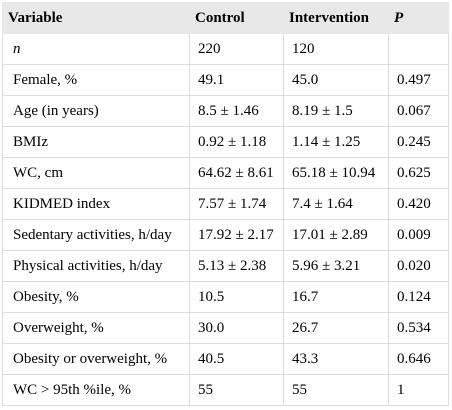 This screenshot has height=410, width=452. Describe the element at coordinates (96, 49) in the screenshot. I see `row-variable: n` at that location.